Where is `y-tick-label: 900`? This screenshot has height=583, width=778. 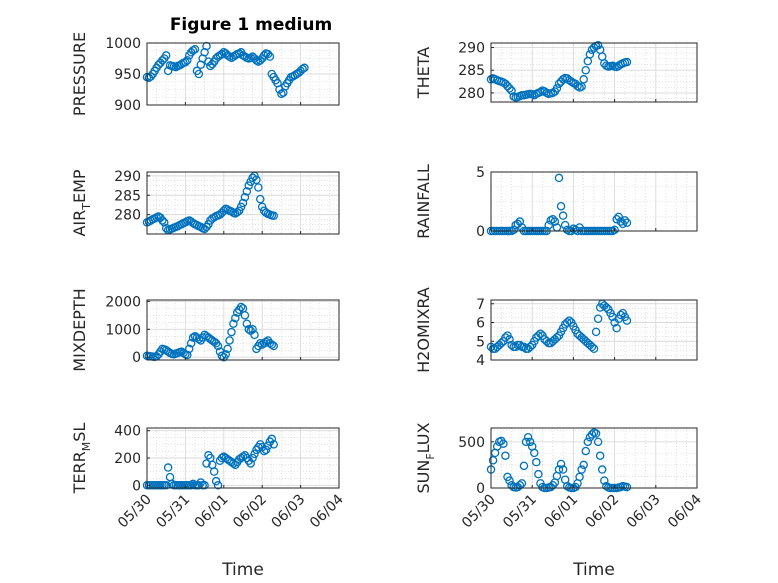
y-tick-label: 900 is located at coordinates (127, 106).